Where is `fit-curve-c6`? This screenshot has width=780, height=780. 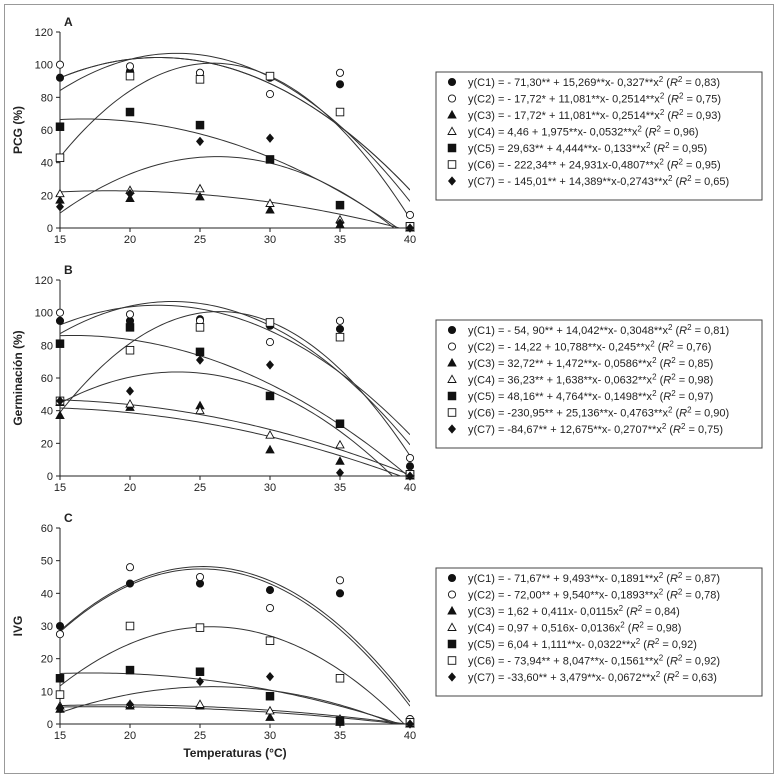
fit-curve-c6 is located at coordinates (235, 140).